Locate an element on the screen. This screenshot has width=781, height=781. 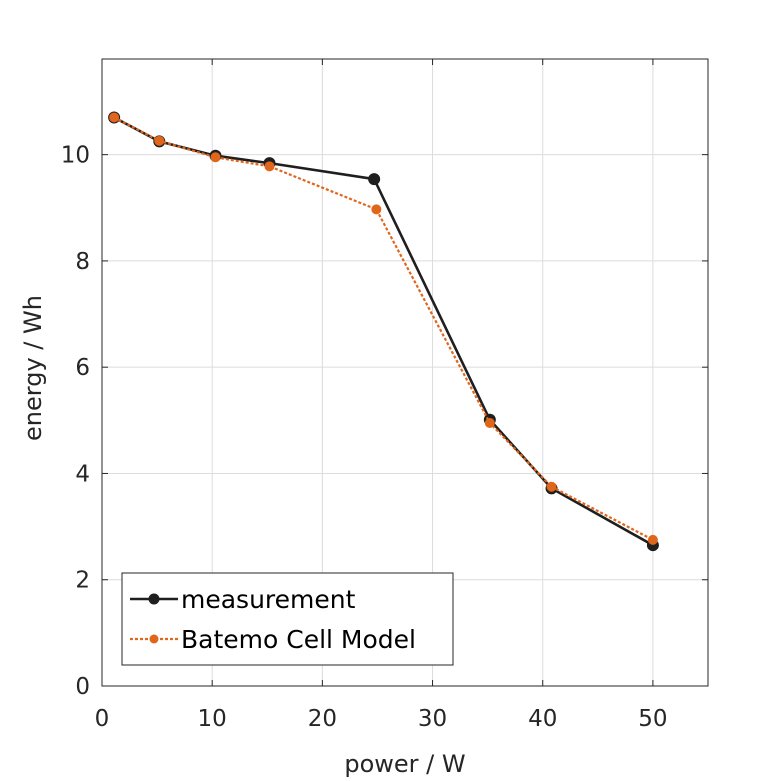
y-tick-label: 8 is located at coordinates (82, 262).